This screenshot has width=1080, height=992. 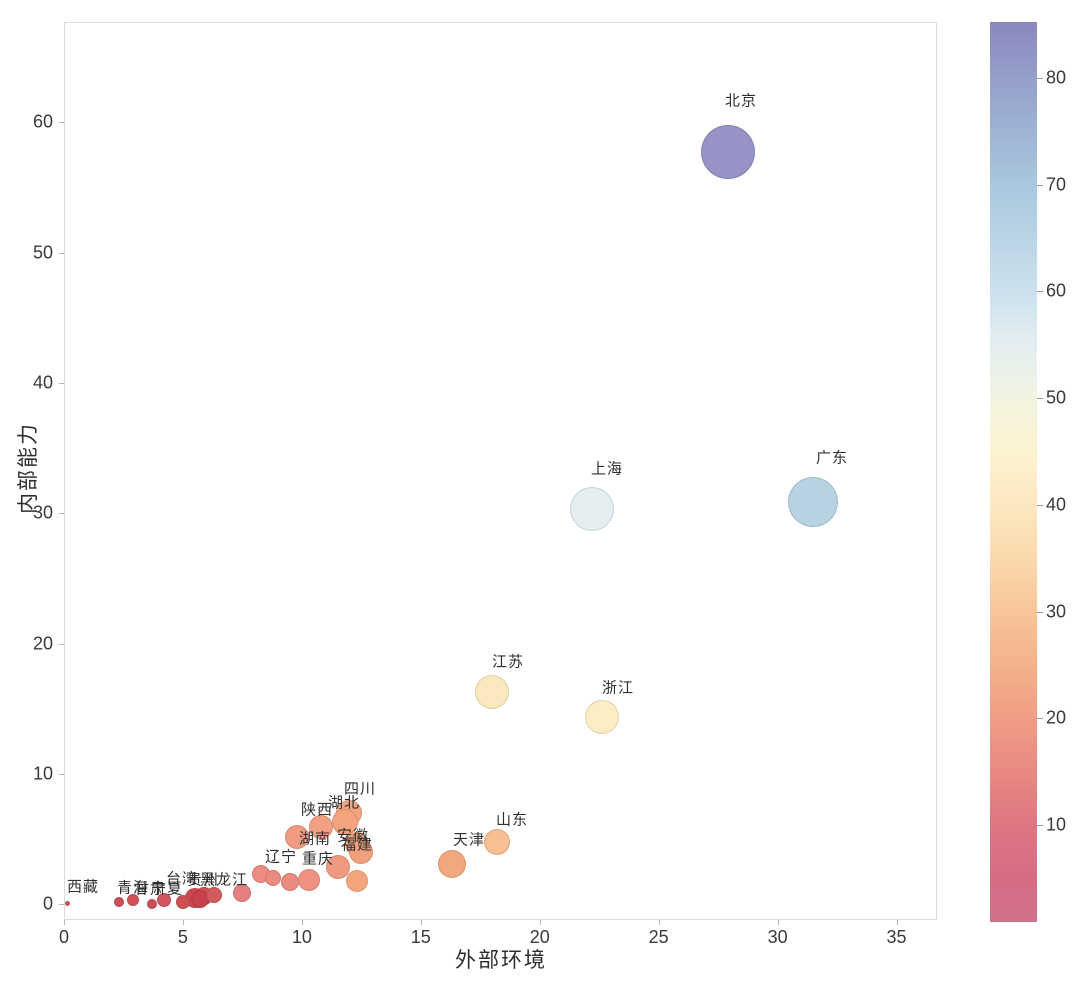 I want to click on y-axis-label: 内部能力, so click(x=28, y=468).